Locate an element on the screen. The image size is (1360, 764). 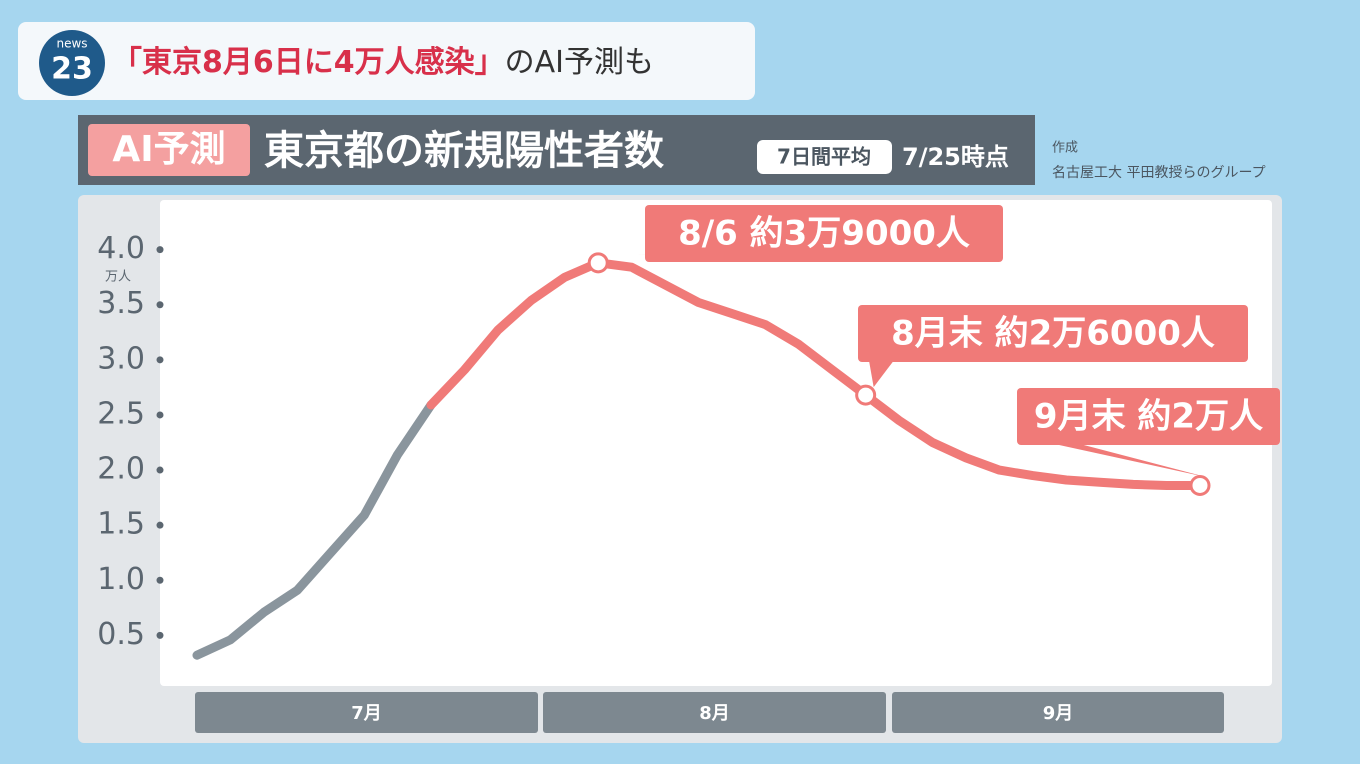
chart-title: 東京都の新規陽性者数 is located at coordinates (464, 151).